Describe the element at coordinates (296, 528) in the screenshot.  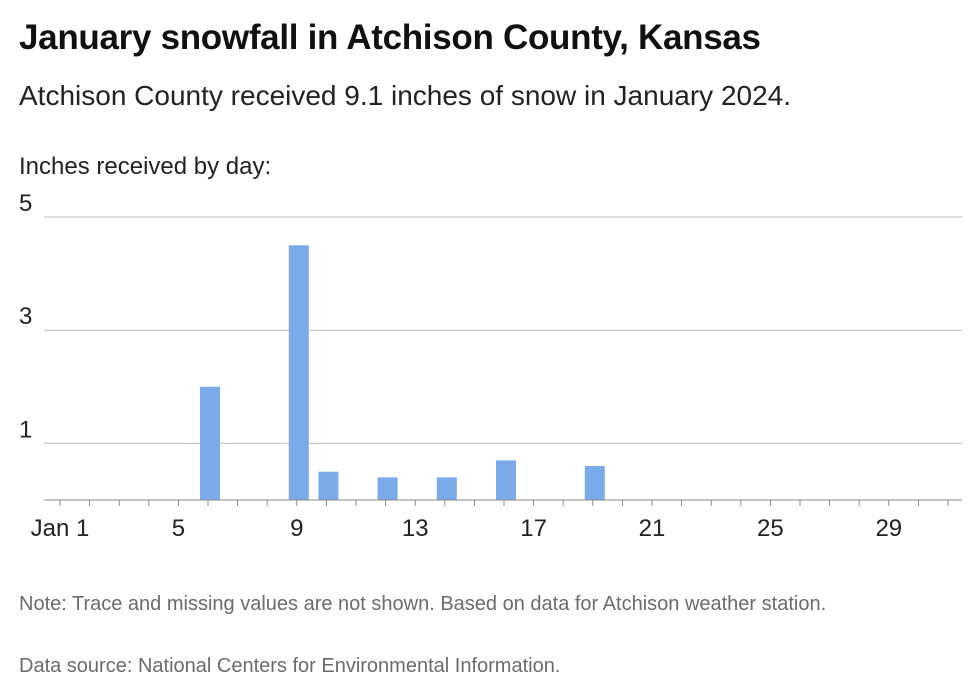
I see `x-tick-label: 9` at that location.